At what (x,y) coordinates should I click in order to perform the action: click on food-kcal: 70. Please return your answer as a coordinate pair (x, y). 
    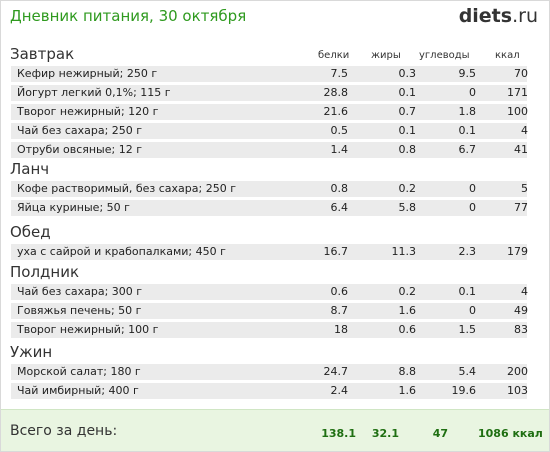
    Looking at the image, I should click on (521, 73).